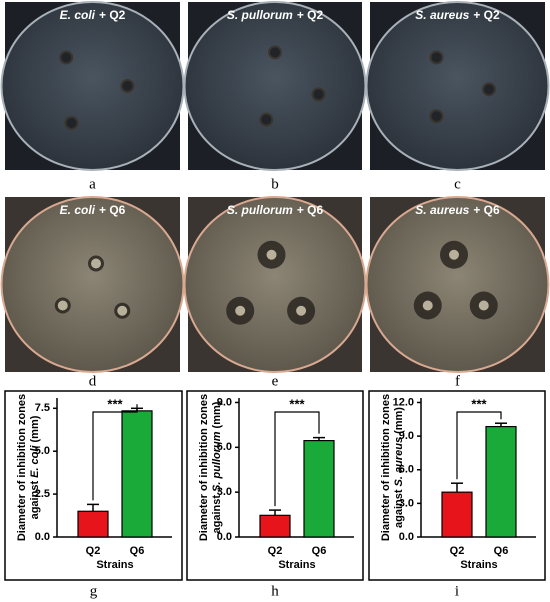 The width and height of the screenshot is (550, 602). I want to click on y-label-part: S. aureus, so click(399, 462).